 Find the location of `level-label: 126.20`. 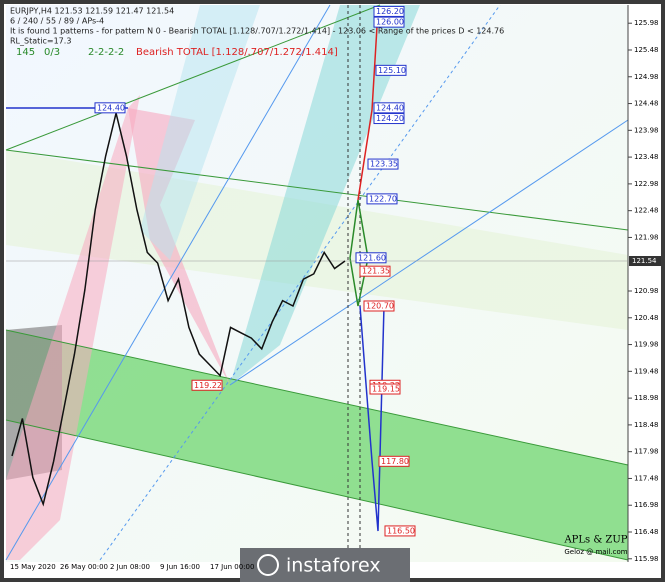

level-label: 126.20 is located at coordinates (390, 11).